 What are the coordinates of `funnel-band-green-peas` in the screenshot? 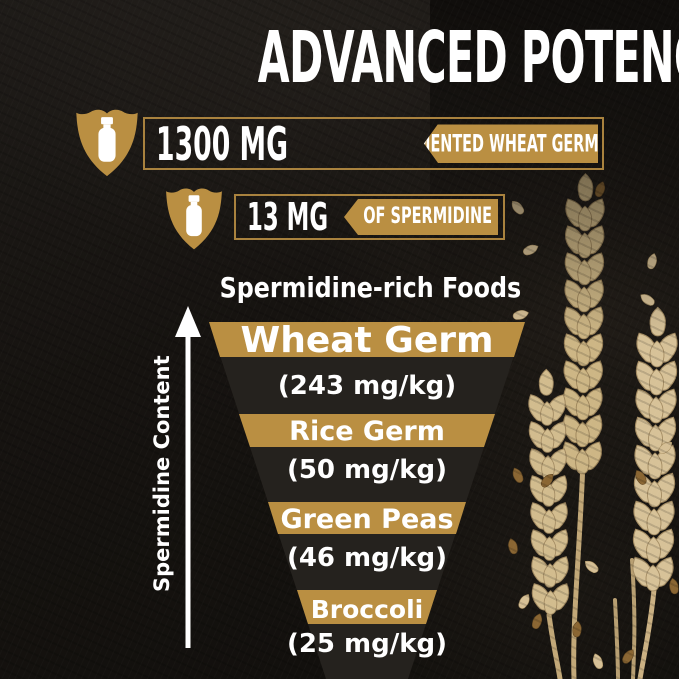 It's located at (367, 518).